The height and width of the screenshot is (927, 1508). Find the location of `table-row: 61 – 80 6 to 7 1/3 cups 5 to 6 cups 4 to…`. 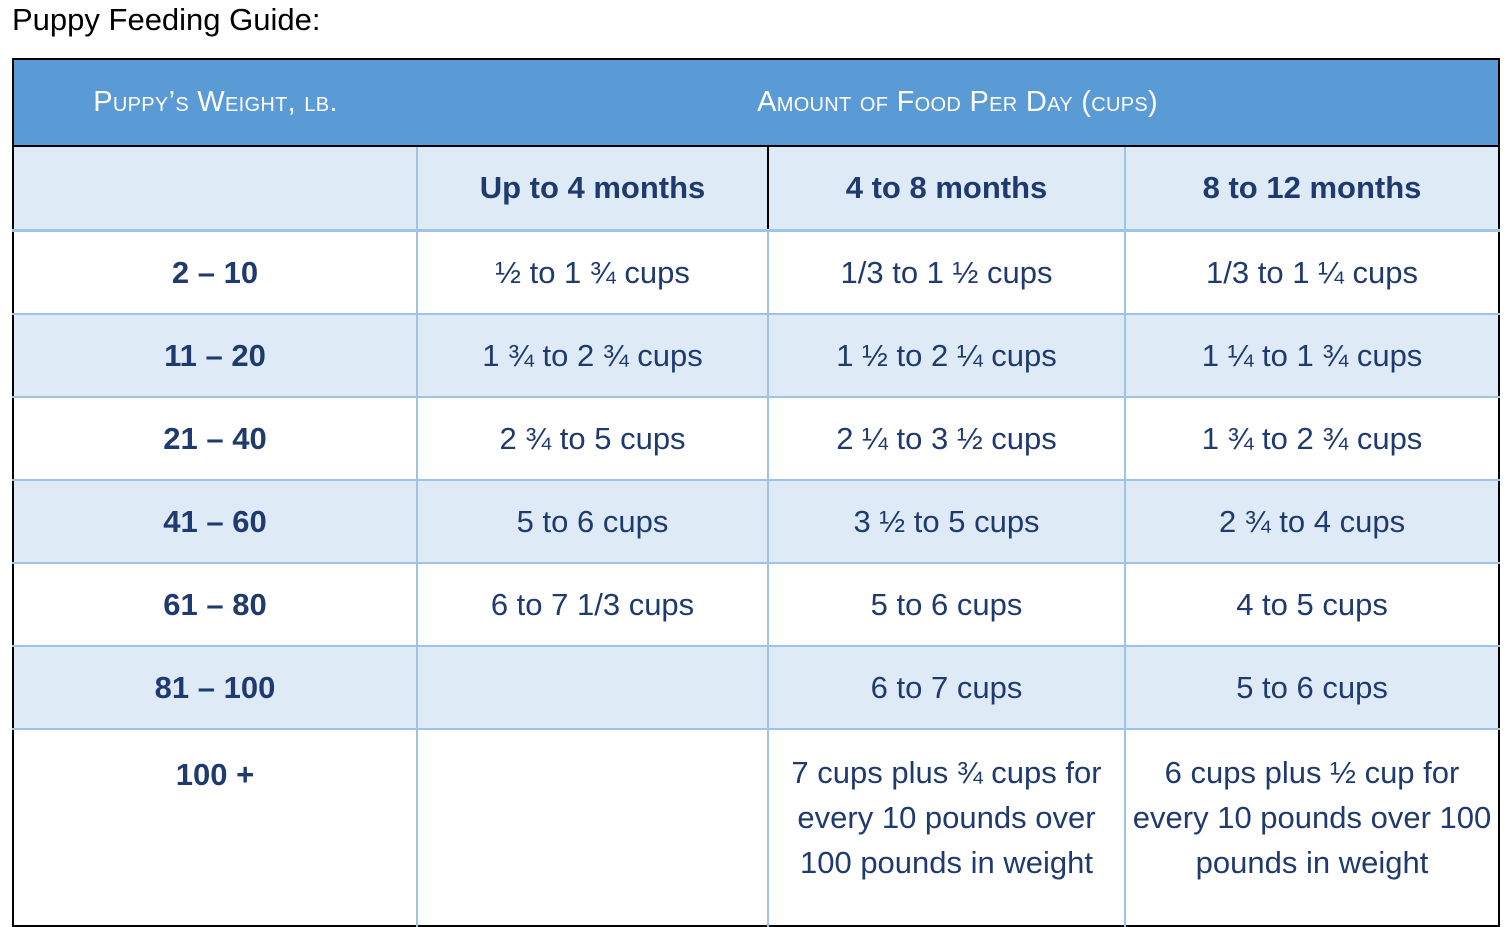

table-row: 61 – 80 6 to 7 1/3 cups 5 to 6 cups 4 to… is located at coordinates (756, 604).